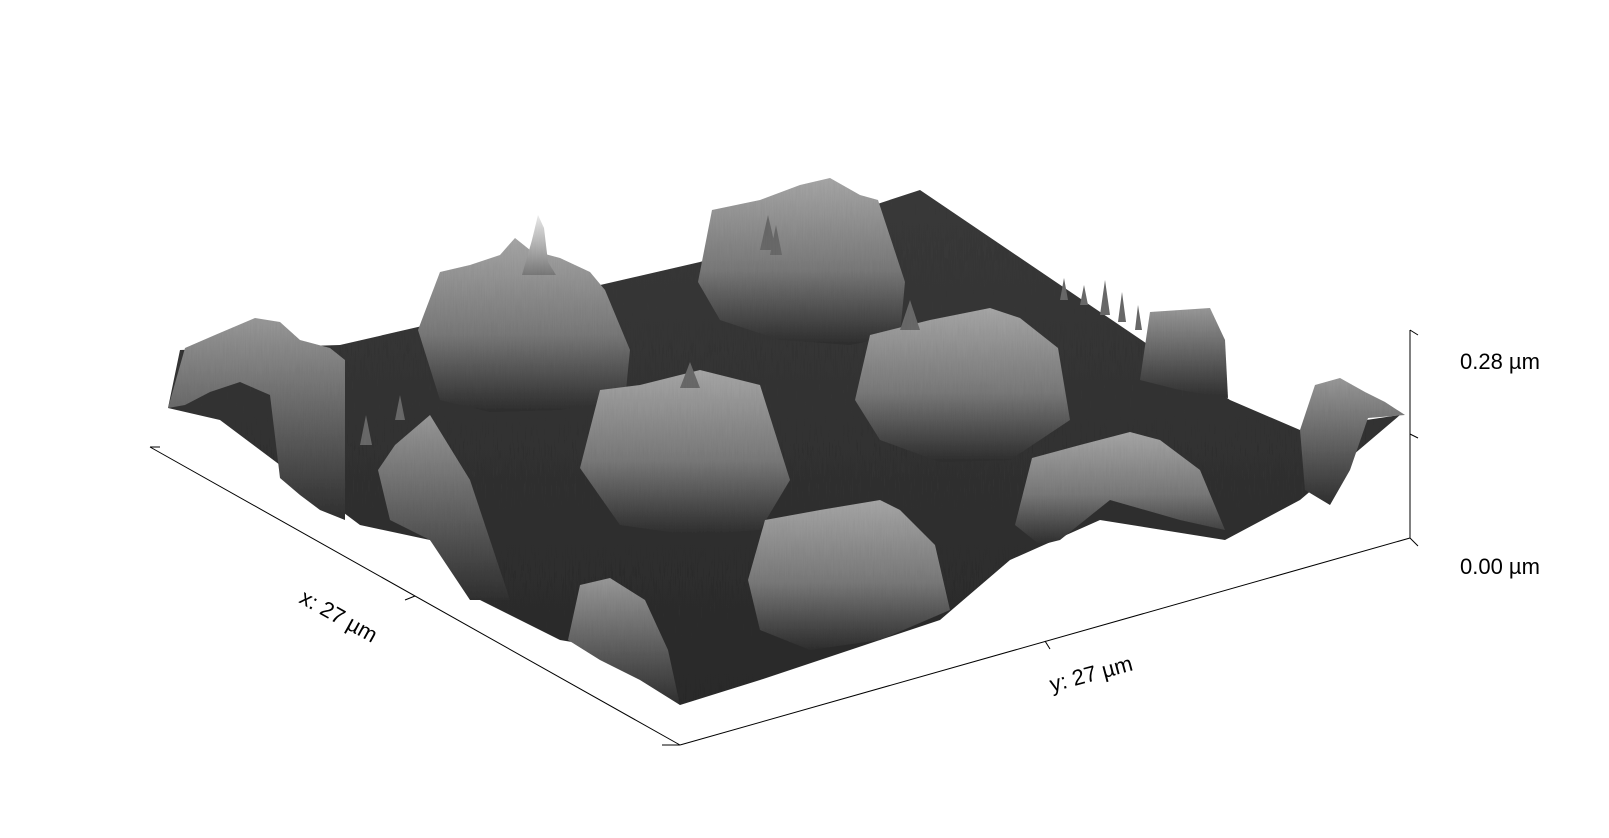 This screenshot has width=1609, height=838. I want to click on x-axis-tick-mid, so click(410, 598).